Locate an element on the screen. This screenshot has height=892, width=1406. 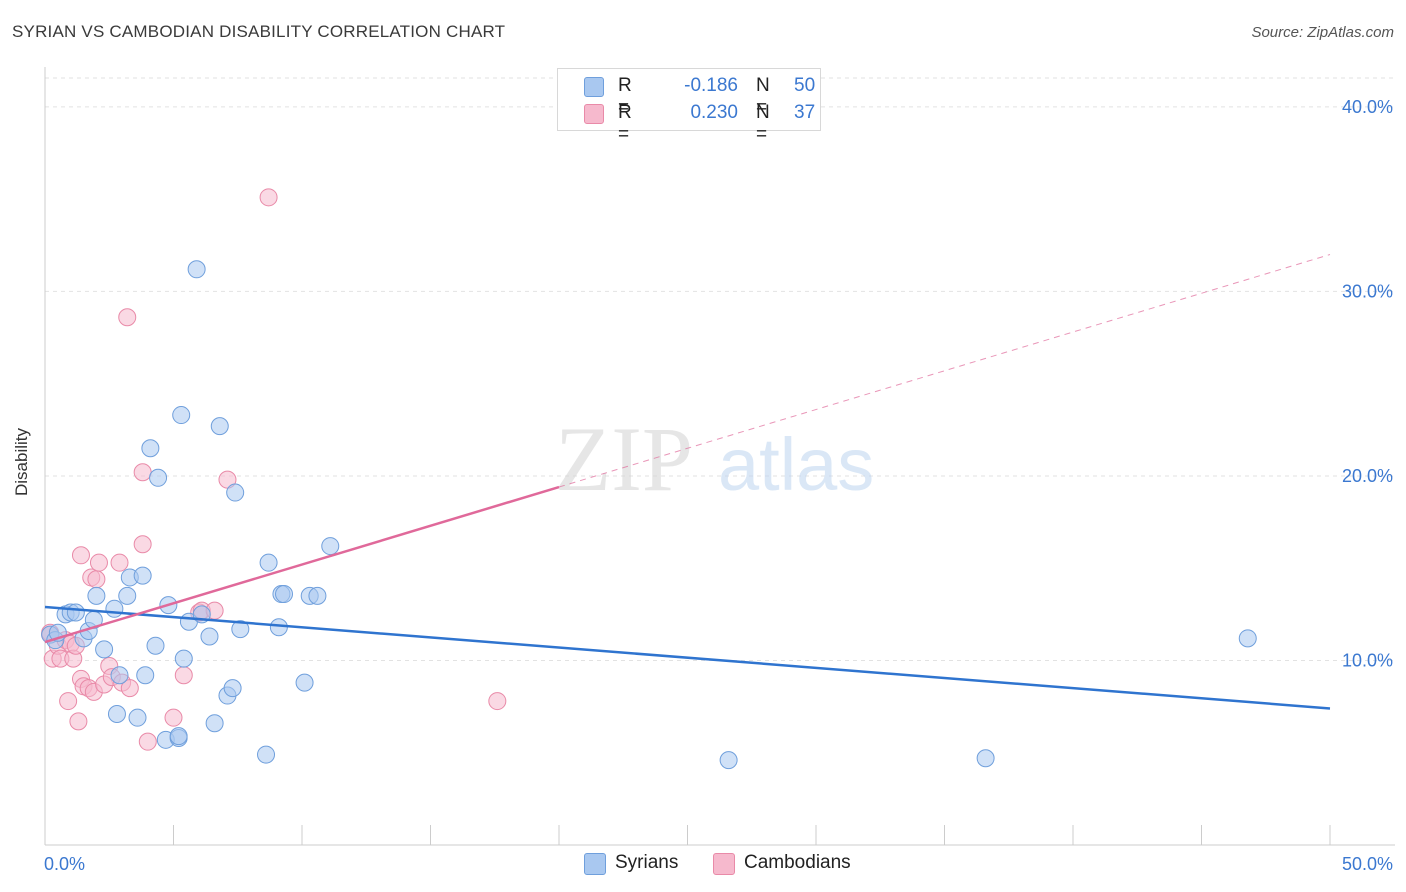
y-axis-label: Disability is located at coordinates (21, 461).